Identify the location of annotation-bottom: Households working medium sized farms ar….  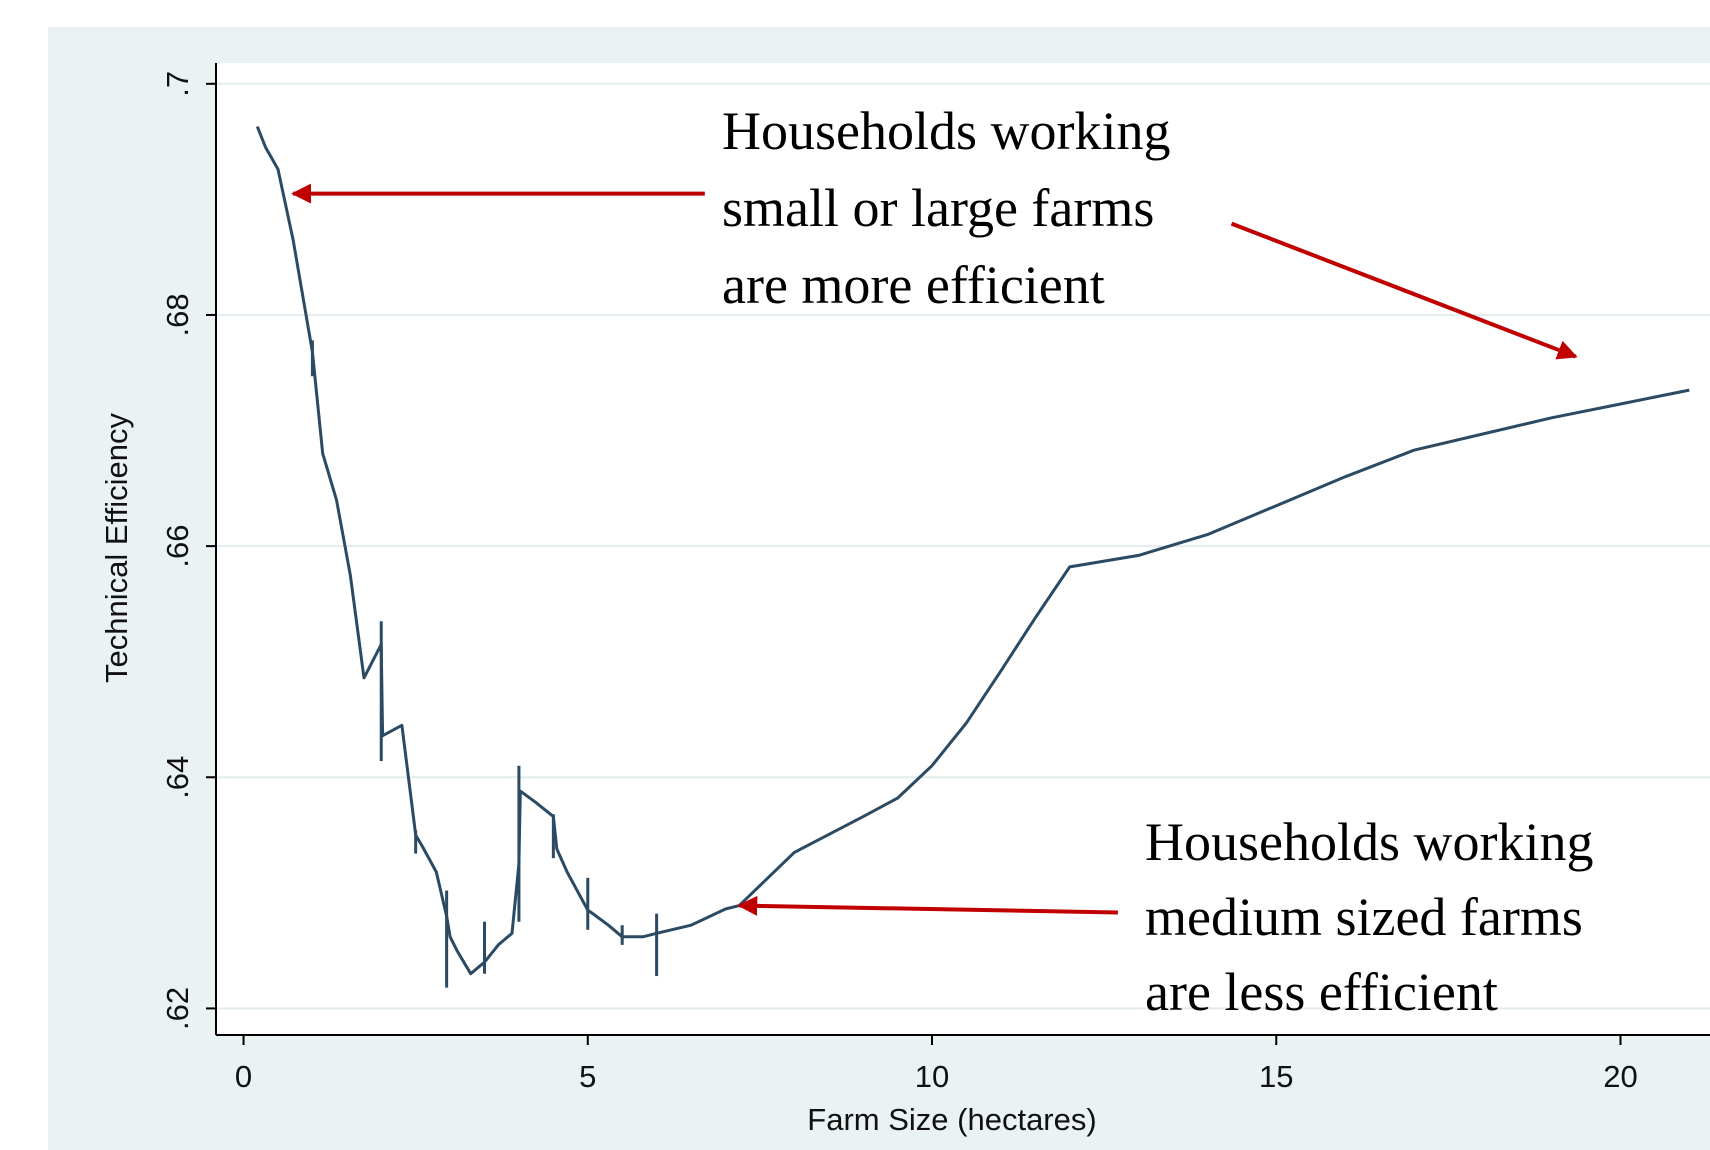
(1376, 917).